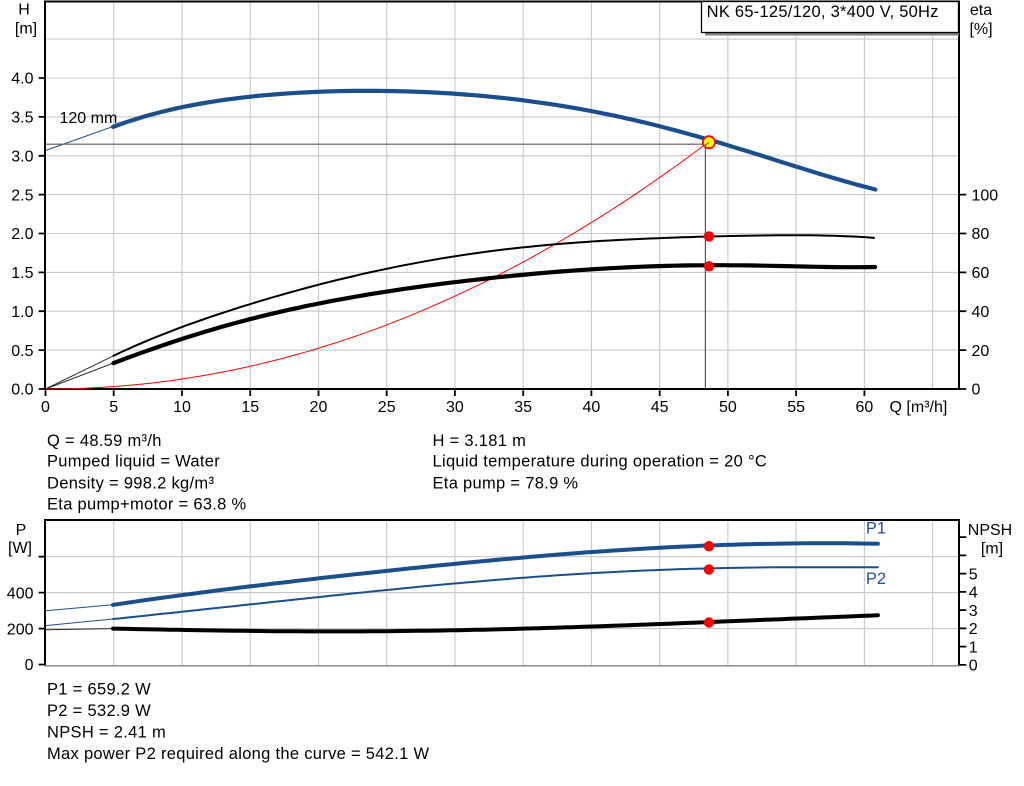 Image resolution: width=1024 pixels, height=786 pixels. What do you see at coordinates (506, 483) in the screenshot?
I see `svg-text: Eta pump = 78.9 %` at bounding box center [506, 483].